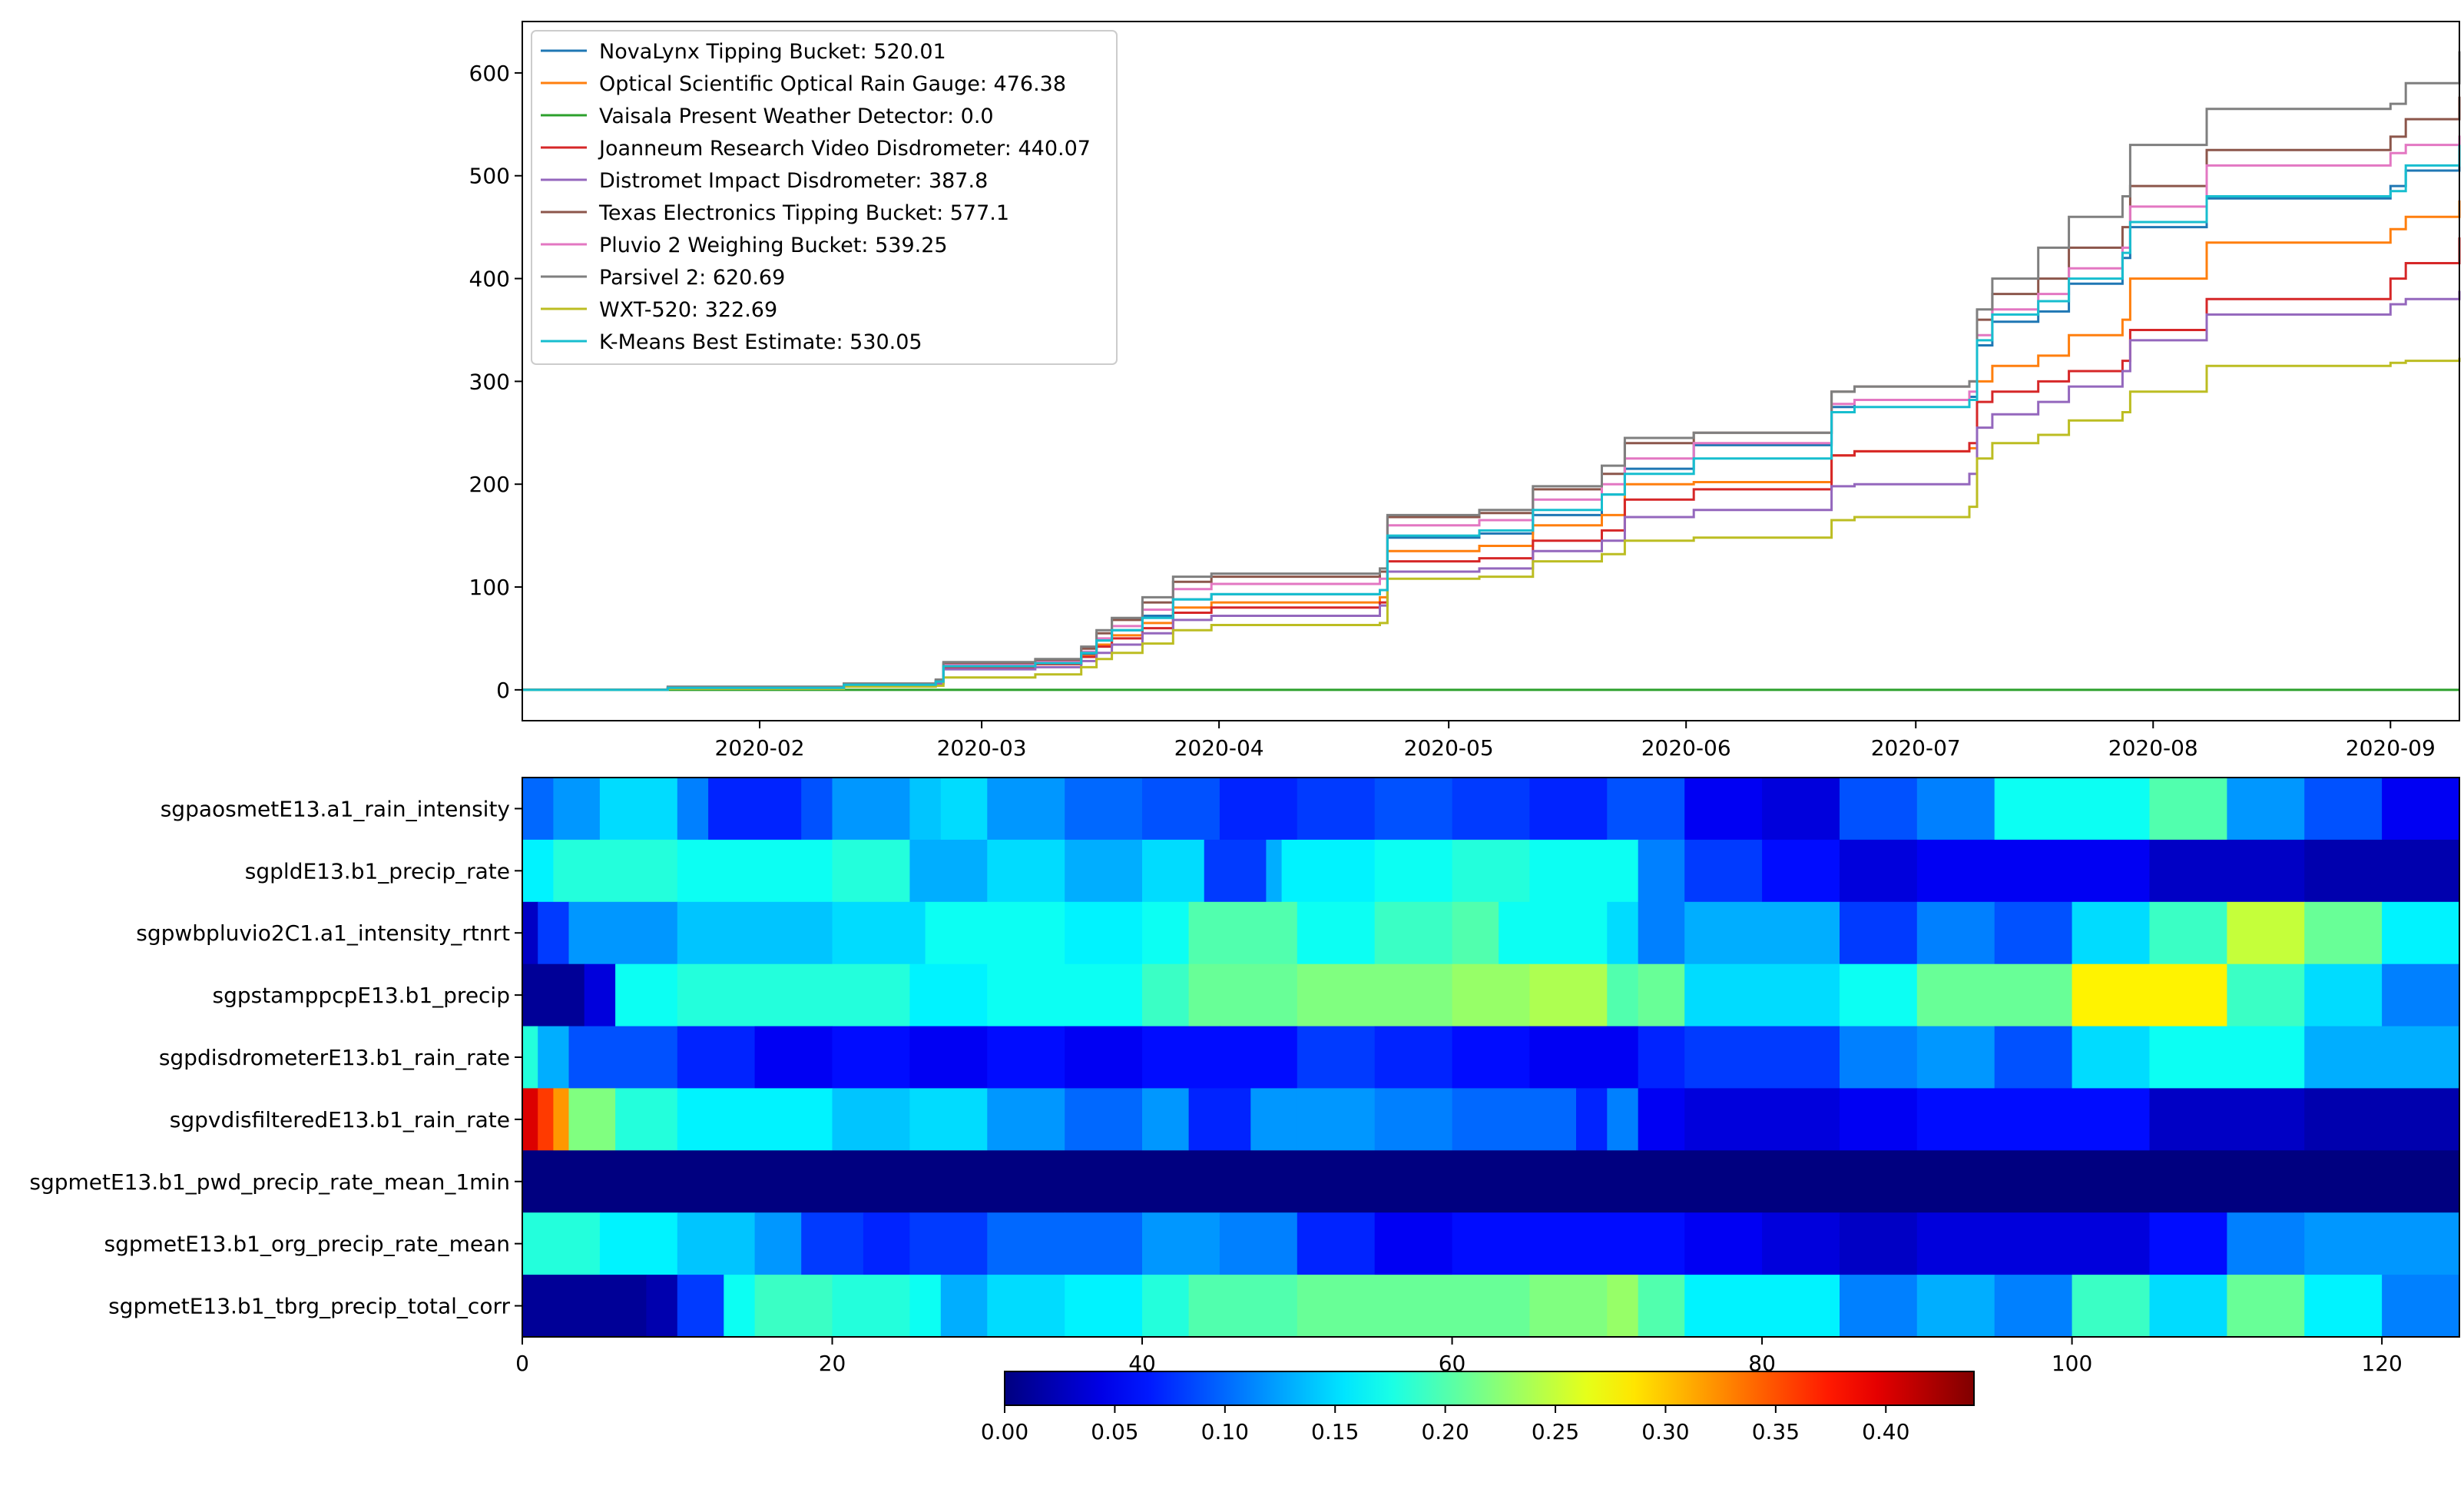  I want to click on line-y-axis: 0 100 200 300 400 500 600, so click(495, 382).